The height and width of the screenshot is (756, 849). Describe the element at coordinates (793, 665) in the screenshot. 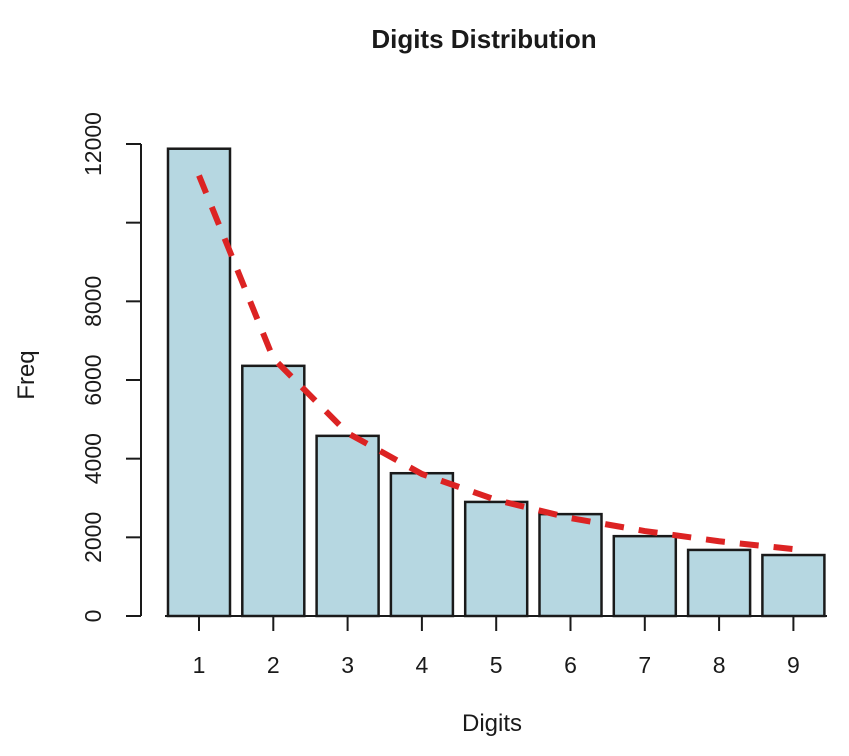

I see `x-tick-label: 9` at that location.